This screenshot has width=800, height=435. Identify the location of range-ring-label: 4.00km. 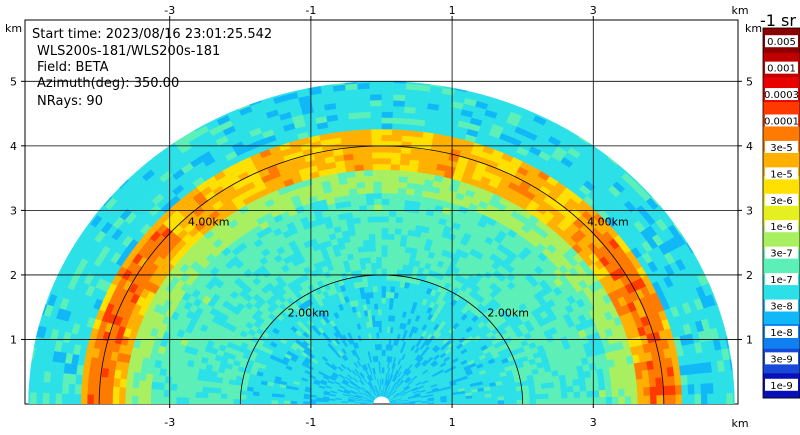
(608, 221).